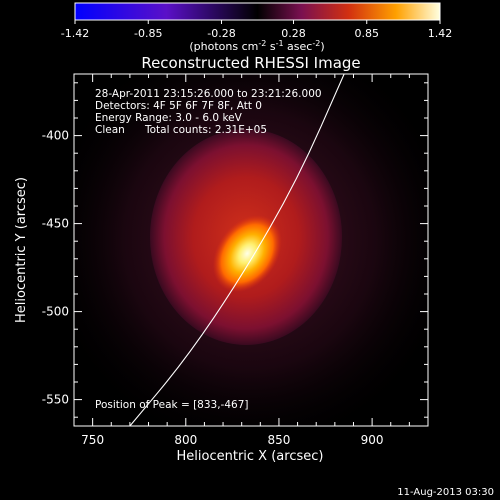  What do you see at coordinates (92, 440) in the screenshot?
I see `x-tick-label: 750` at bounding box center [92, 440].